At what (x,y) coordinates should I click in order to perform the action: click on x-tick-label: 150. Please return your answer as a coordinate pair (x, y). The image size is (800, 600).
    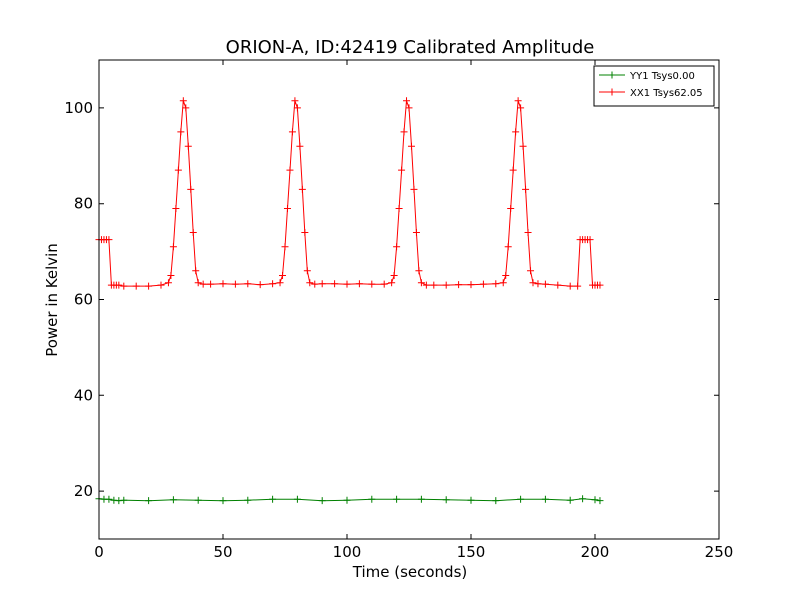
    Looking at the image, I should click on (471, 552).